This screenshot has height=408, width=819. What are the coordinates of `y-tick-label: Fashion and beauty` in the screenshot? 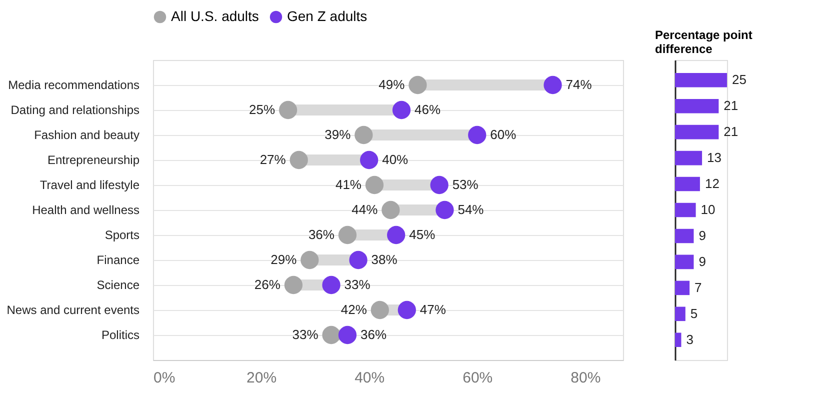 It's located at (87, 135).